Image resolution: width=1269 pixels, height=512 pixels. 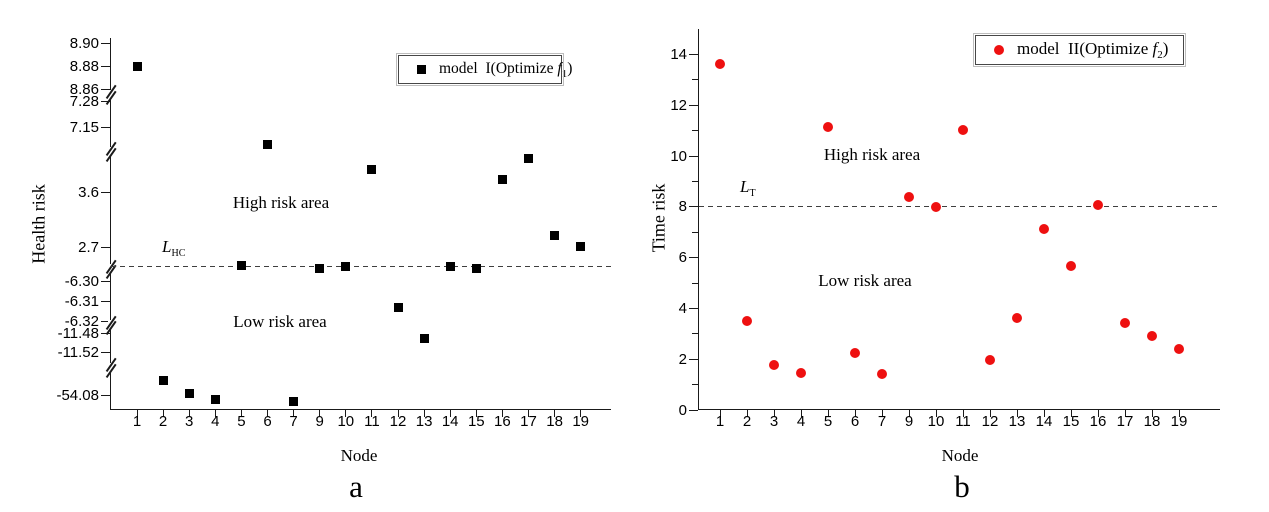 I want to click on legend-marker-circle-icon, so click(x=999, y=50).